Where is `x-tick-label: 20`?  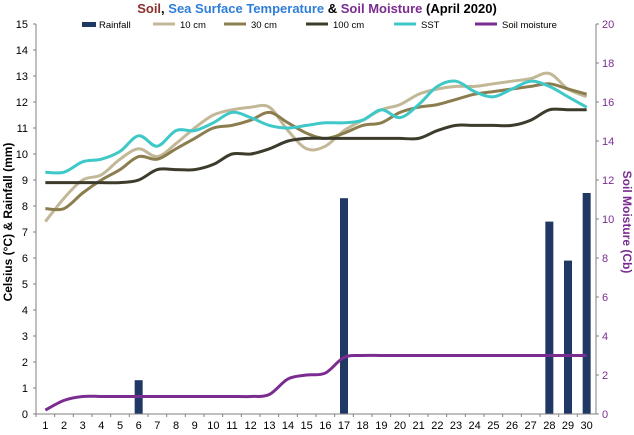
x-tick-label: 20 is located at coordinates (400, 426).